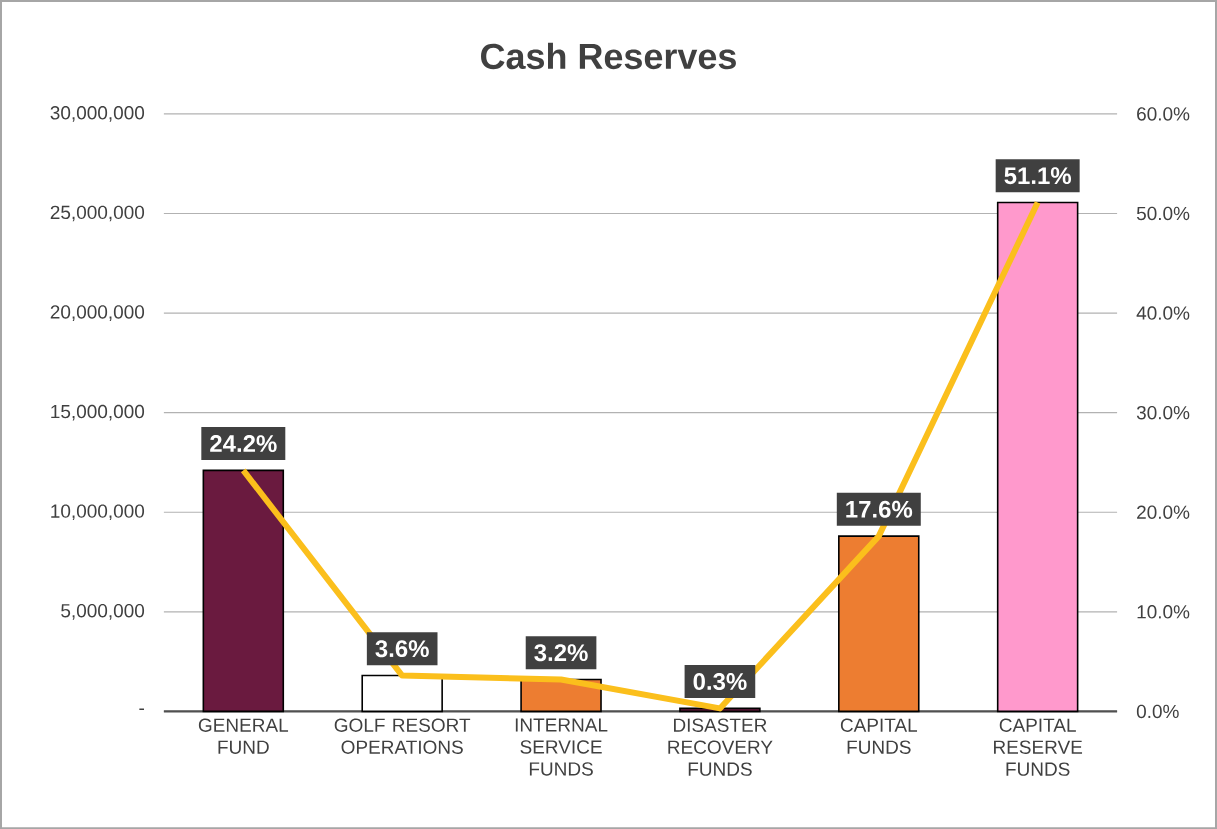  Describe the element at coordinates (720, 681) in the screenshot. I see `data-label: 0.3%` at that location.